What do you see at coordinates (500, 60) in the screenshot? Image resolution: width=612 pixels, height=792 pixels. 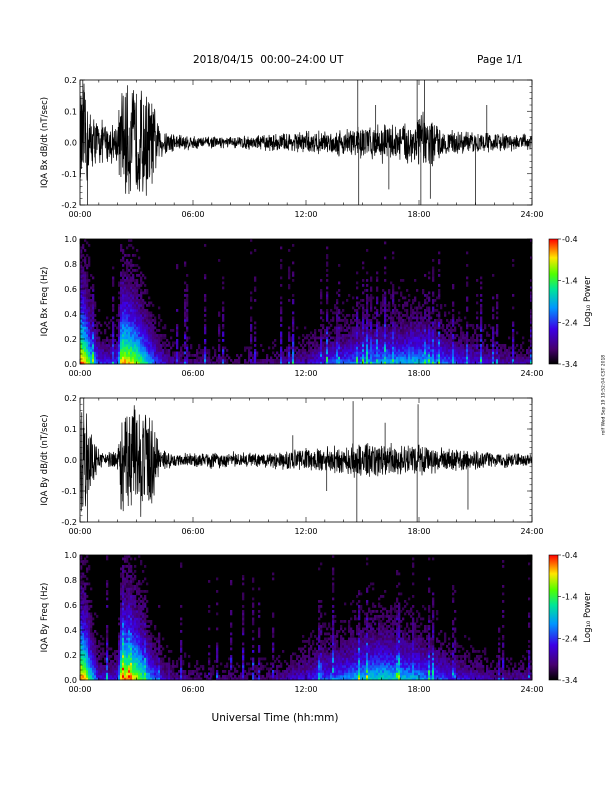 I see `page-number: Page 1/1` at bounding box center [500, 60].